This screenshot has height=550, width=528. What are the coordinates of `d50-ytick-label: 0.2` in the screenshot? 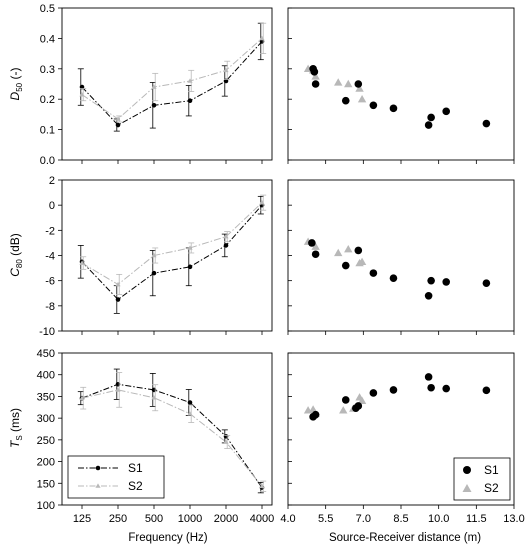 It's located at (47, 100).